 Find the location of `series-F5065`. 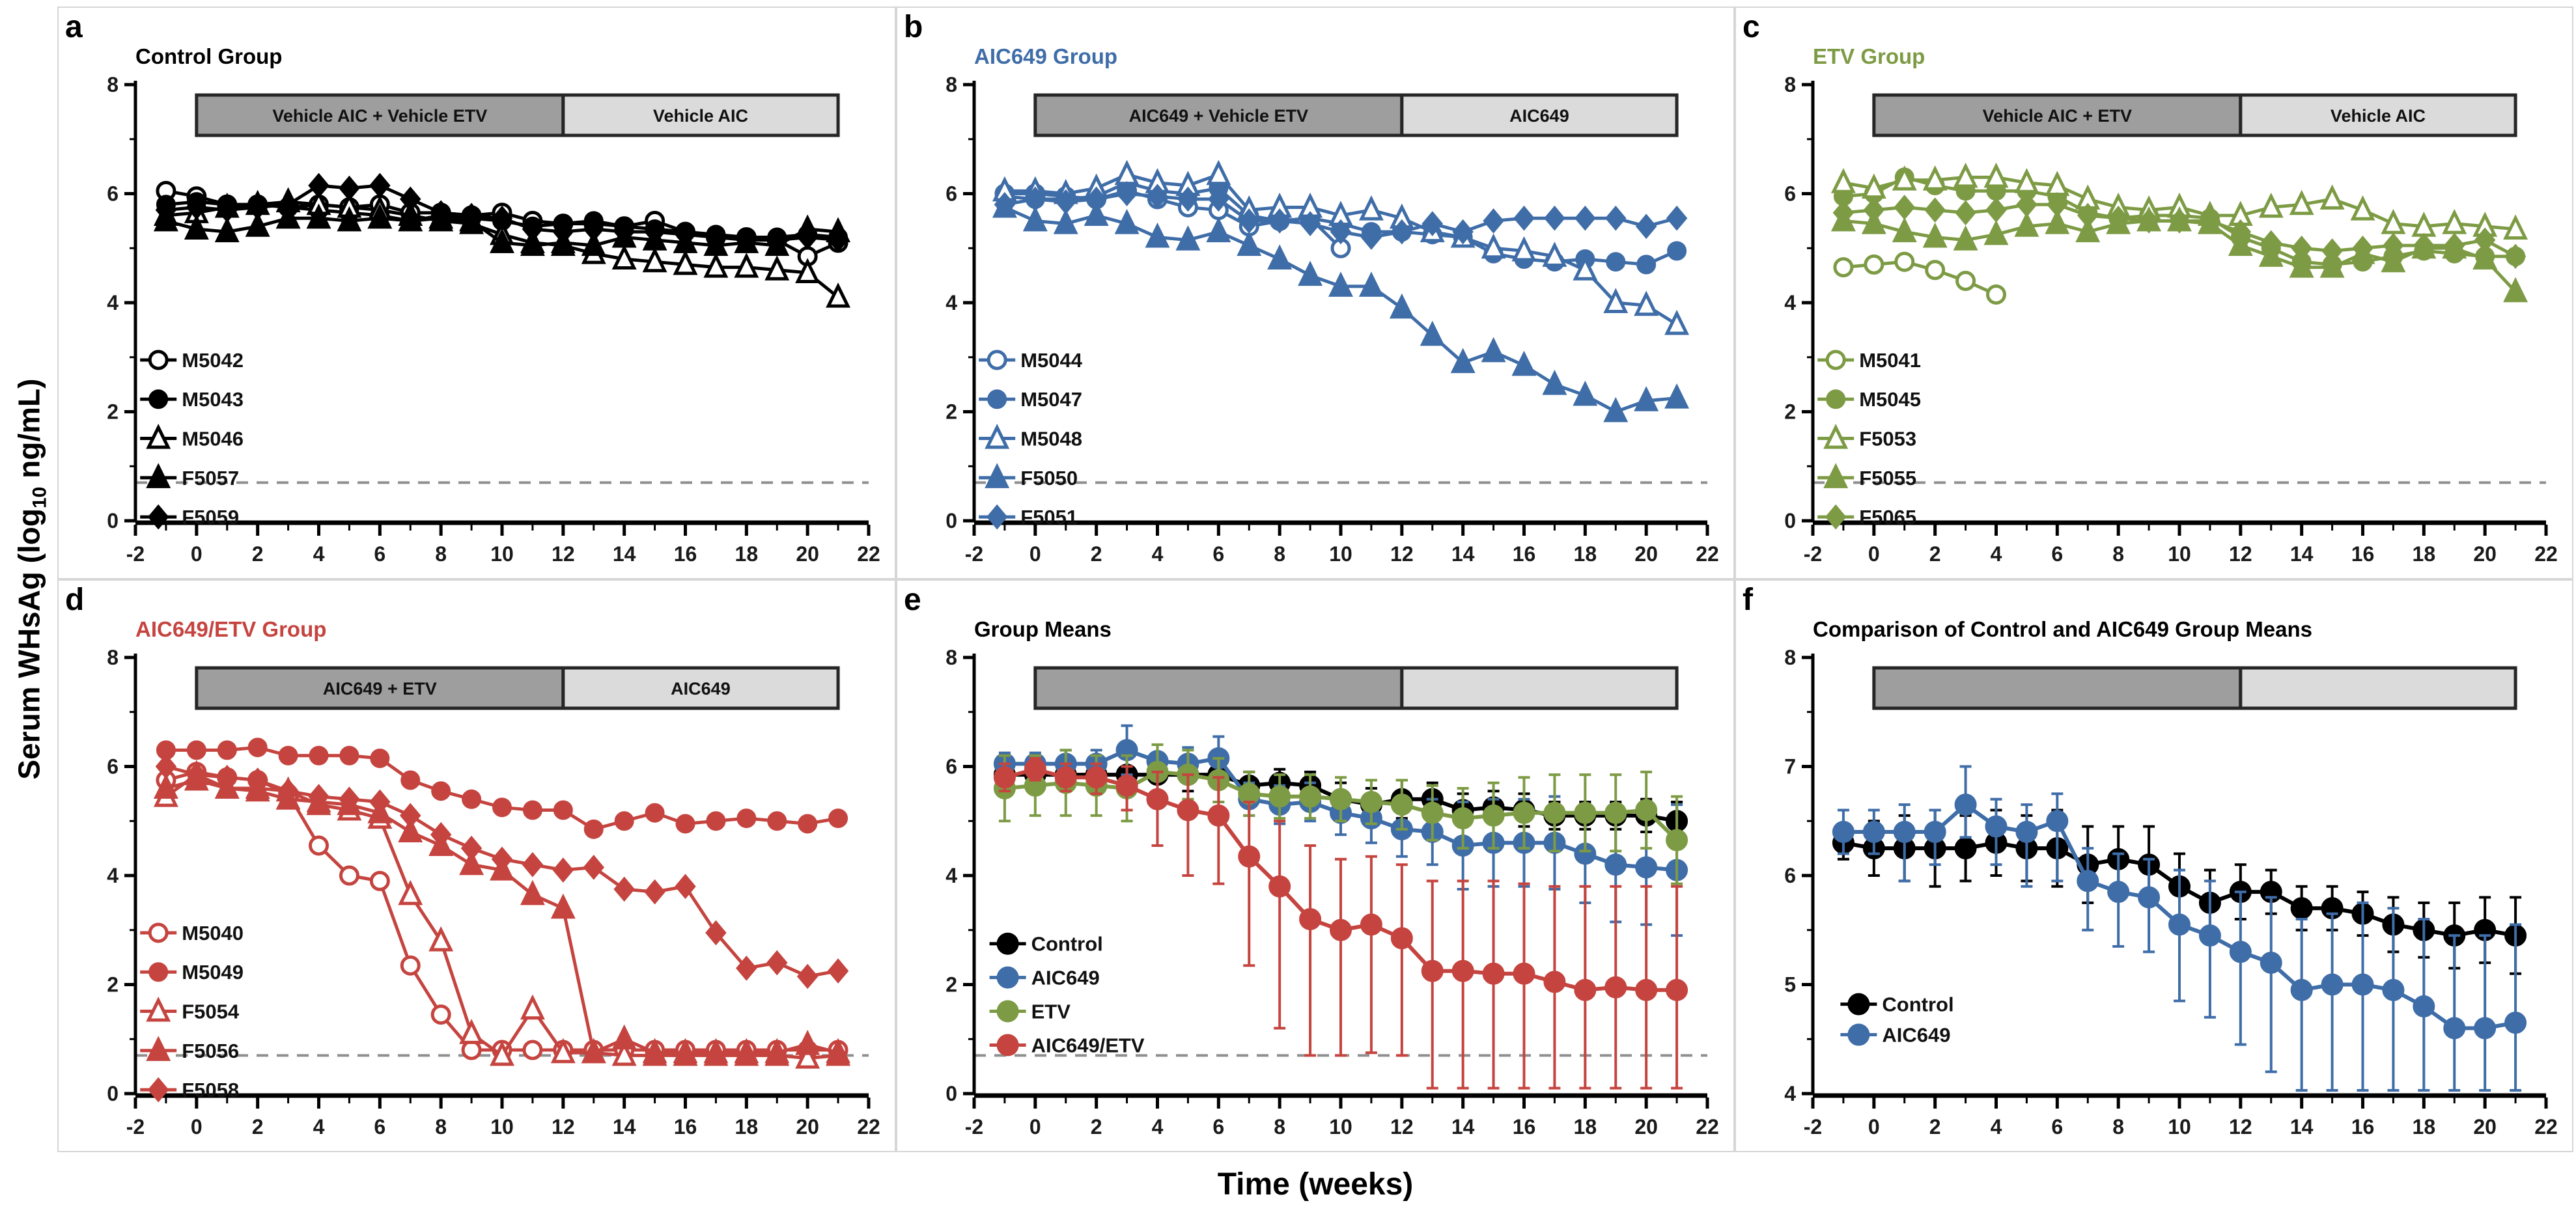

series-F5065 is located at coordinates (2179, 230).